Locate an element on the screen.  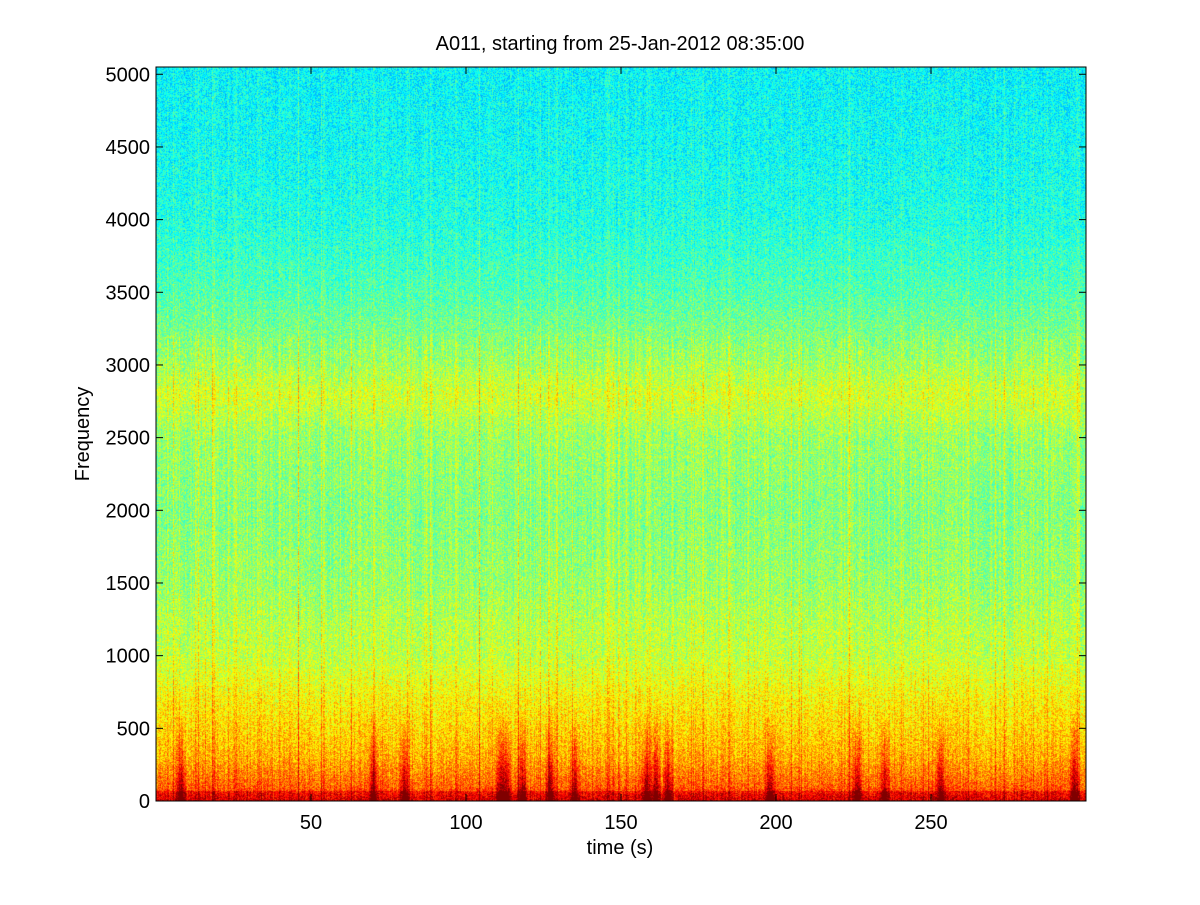
y-tick-label: 500 is located at coordinates (133, 729).